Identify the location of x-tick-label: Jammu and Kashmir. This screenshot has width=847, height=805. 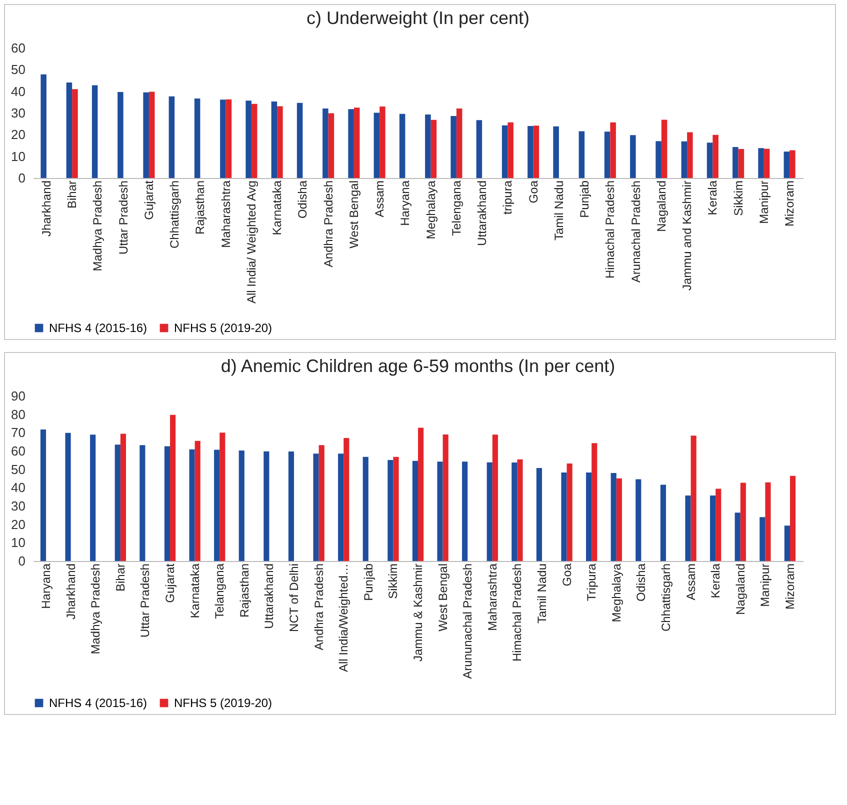
(687, 235).